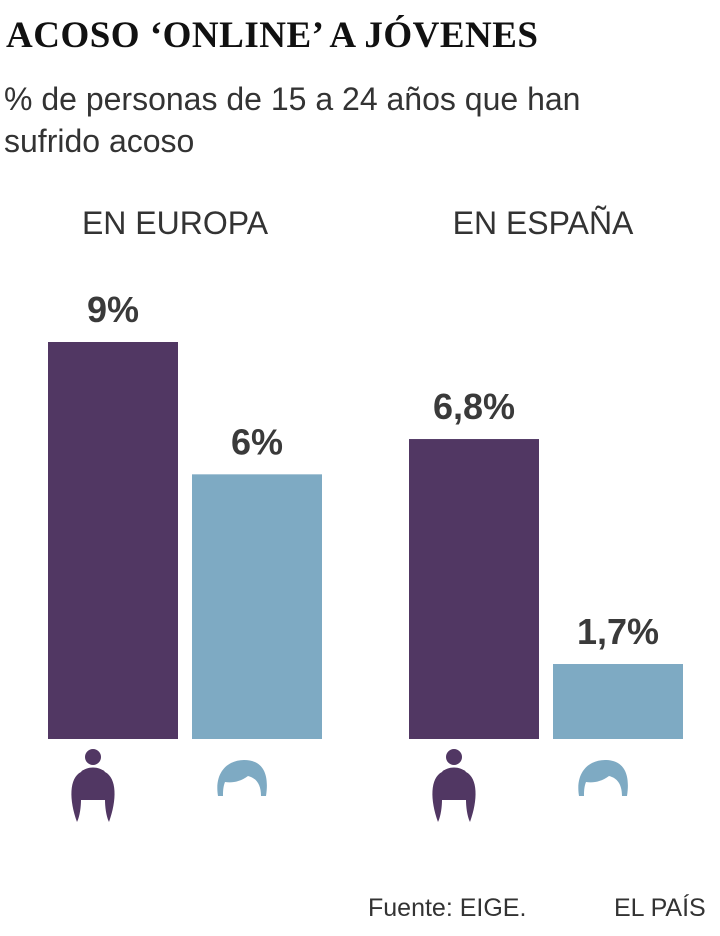 This screenshot has width=720, height=936. What do you see at coordinates (447, 908) in the screenshot?
I see `source-note: Fuente: EIGE.` at bounding box center [447, 908].